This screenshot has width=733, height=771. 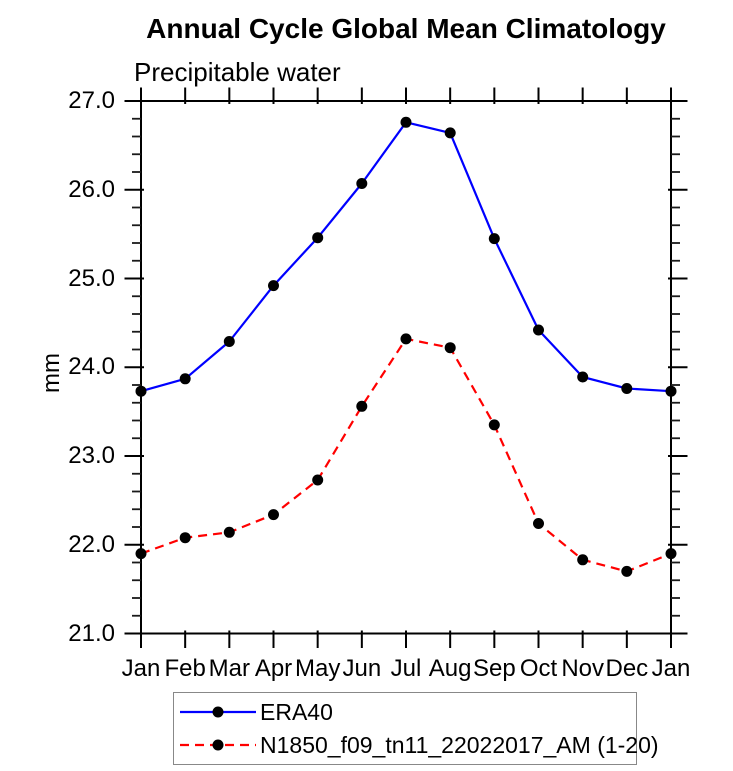 What do you see at coordinates (406, 28) in the screenshot?
I see `chart-title: Annual Cycle Global Mean Climatology` at bounding box center [406, 28].